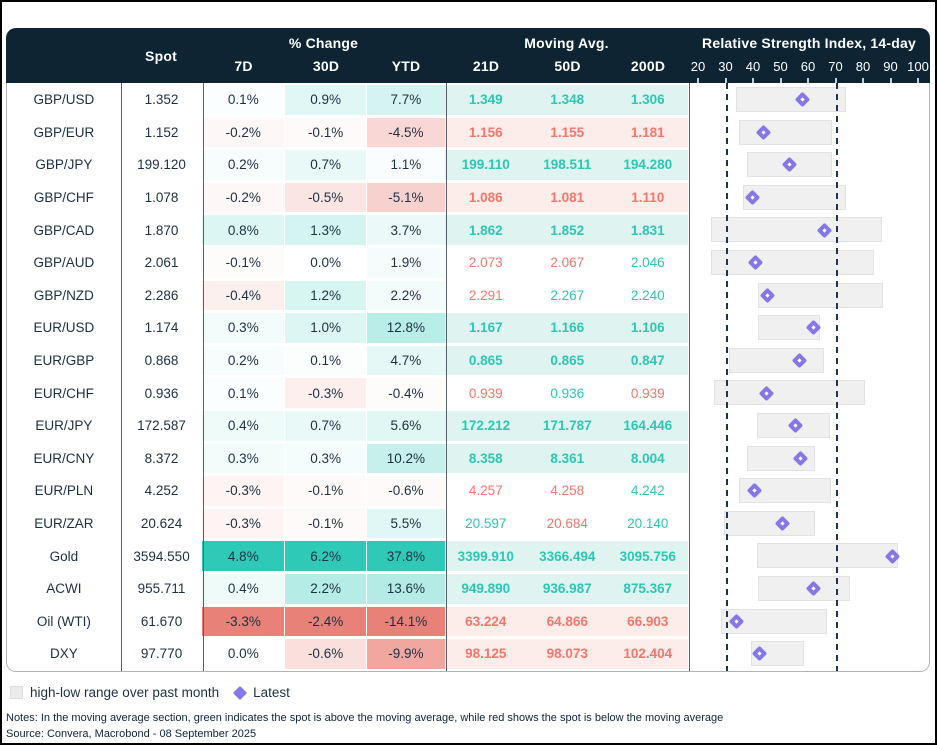 The height and width of the screenshot is (745, 937). Describe the element at coordinates (16, 692) in the screenshot. I see `range-swatch-icon` at that location.